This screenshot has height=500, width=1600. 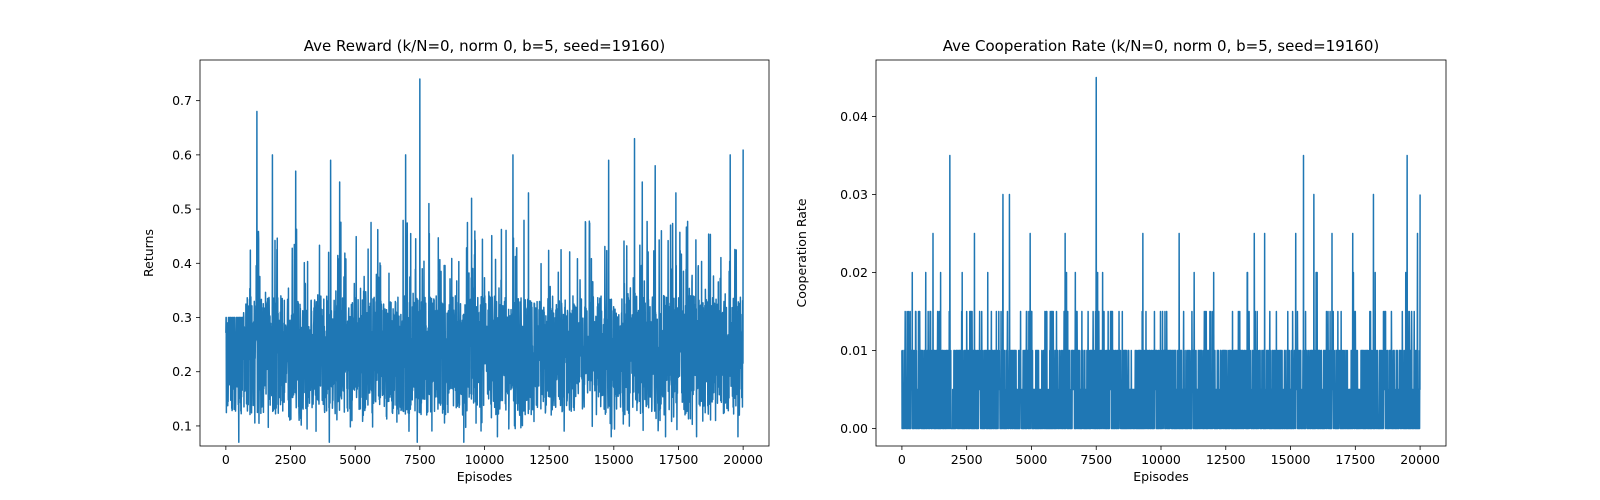 What do you see at coordinates (743, 459) in the screenshot?
I see `reward-xtick-label: 20000` at bounding box center [743, 459].